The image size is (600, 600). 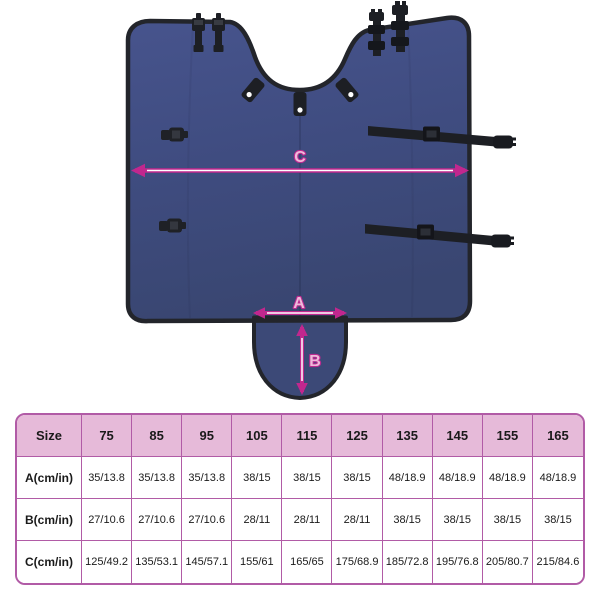 What do you see at coordinates (307, 436) in the screenshot?
I see `size-table-header: 115` at bounding box center [307, 436].